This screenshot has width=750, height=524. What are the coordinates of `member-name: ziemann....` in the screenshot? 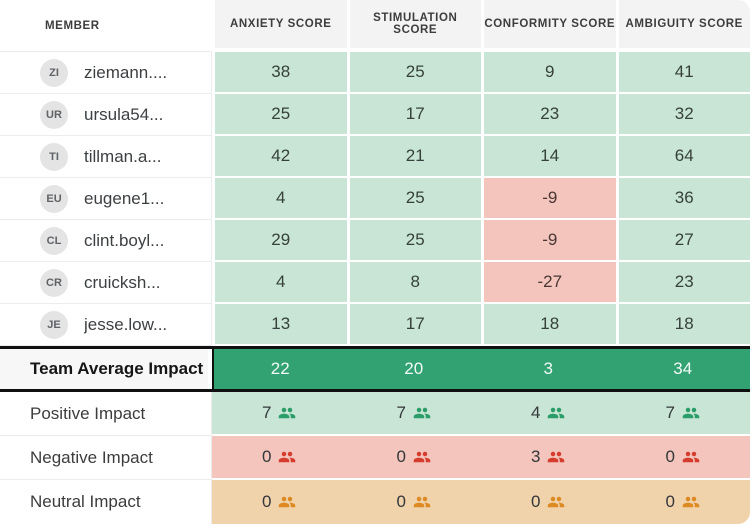 It's located at (126, 72).